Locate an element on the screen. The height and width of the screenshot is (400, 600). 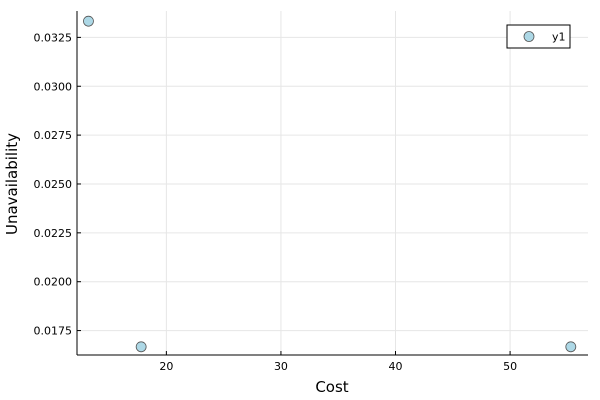
y-tick-label: 0.0300 is located at coordinates (53, 86).